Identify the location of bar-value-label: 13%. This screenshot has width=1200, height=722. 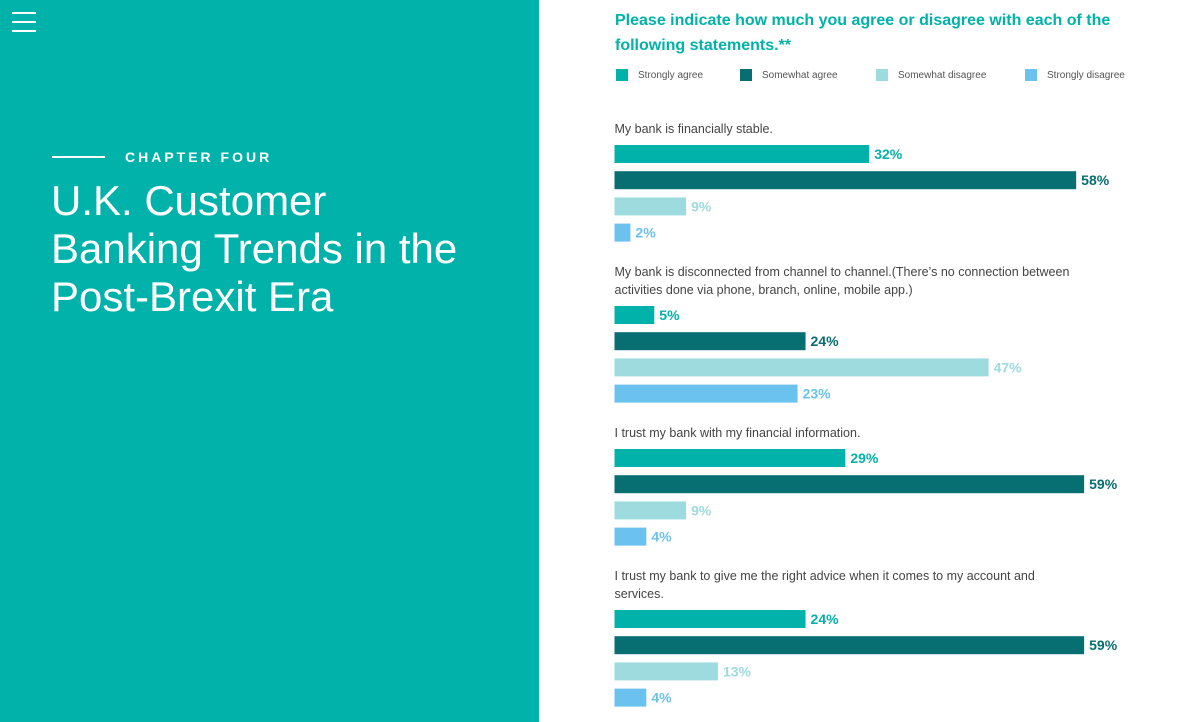
(737, 671).